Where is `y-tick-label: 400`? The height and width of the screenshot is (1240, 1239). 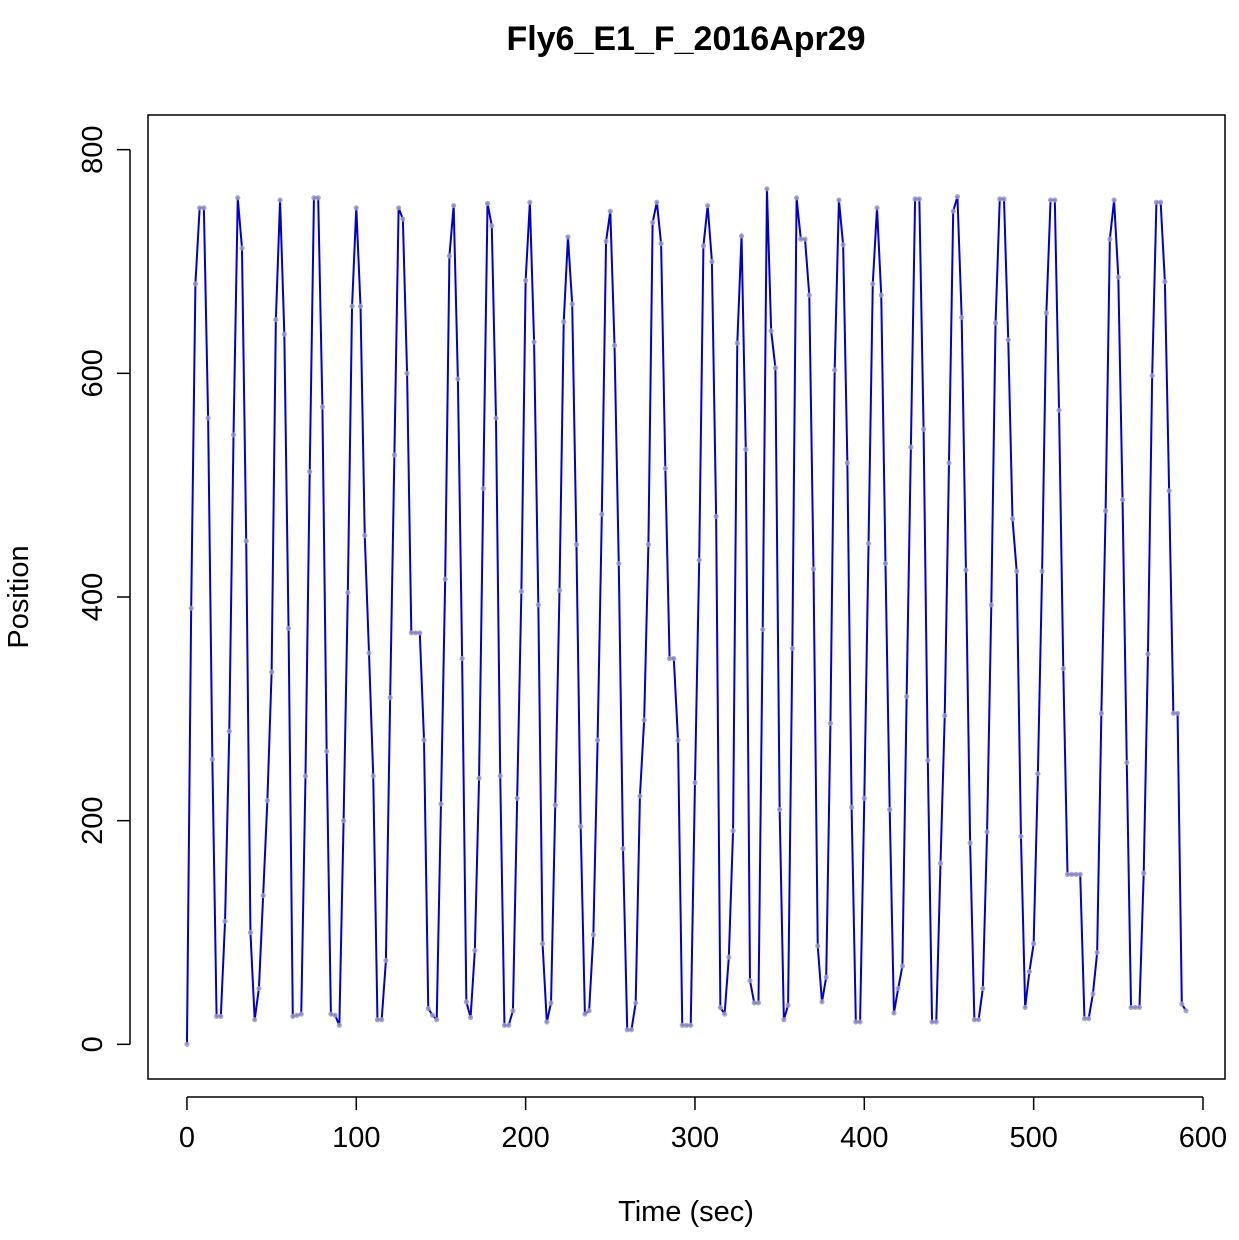
y-tick-label: 400 is located at coordinates (93, 597).